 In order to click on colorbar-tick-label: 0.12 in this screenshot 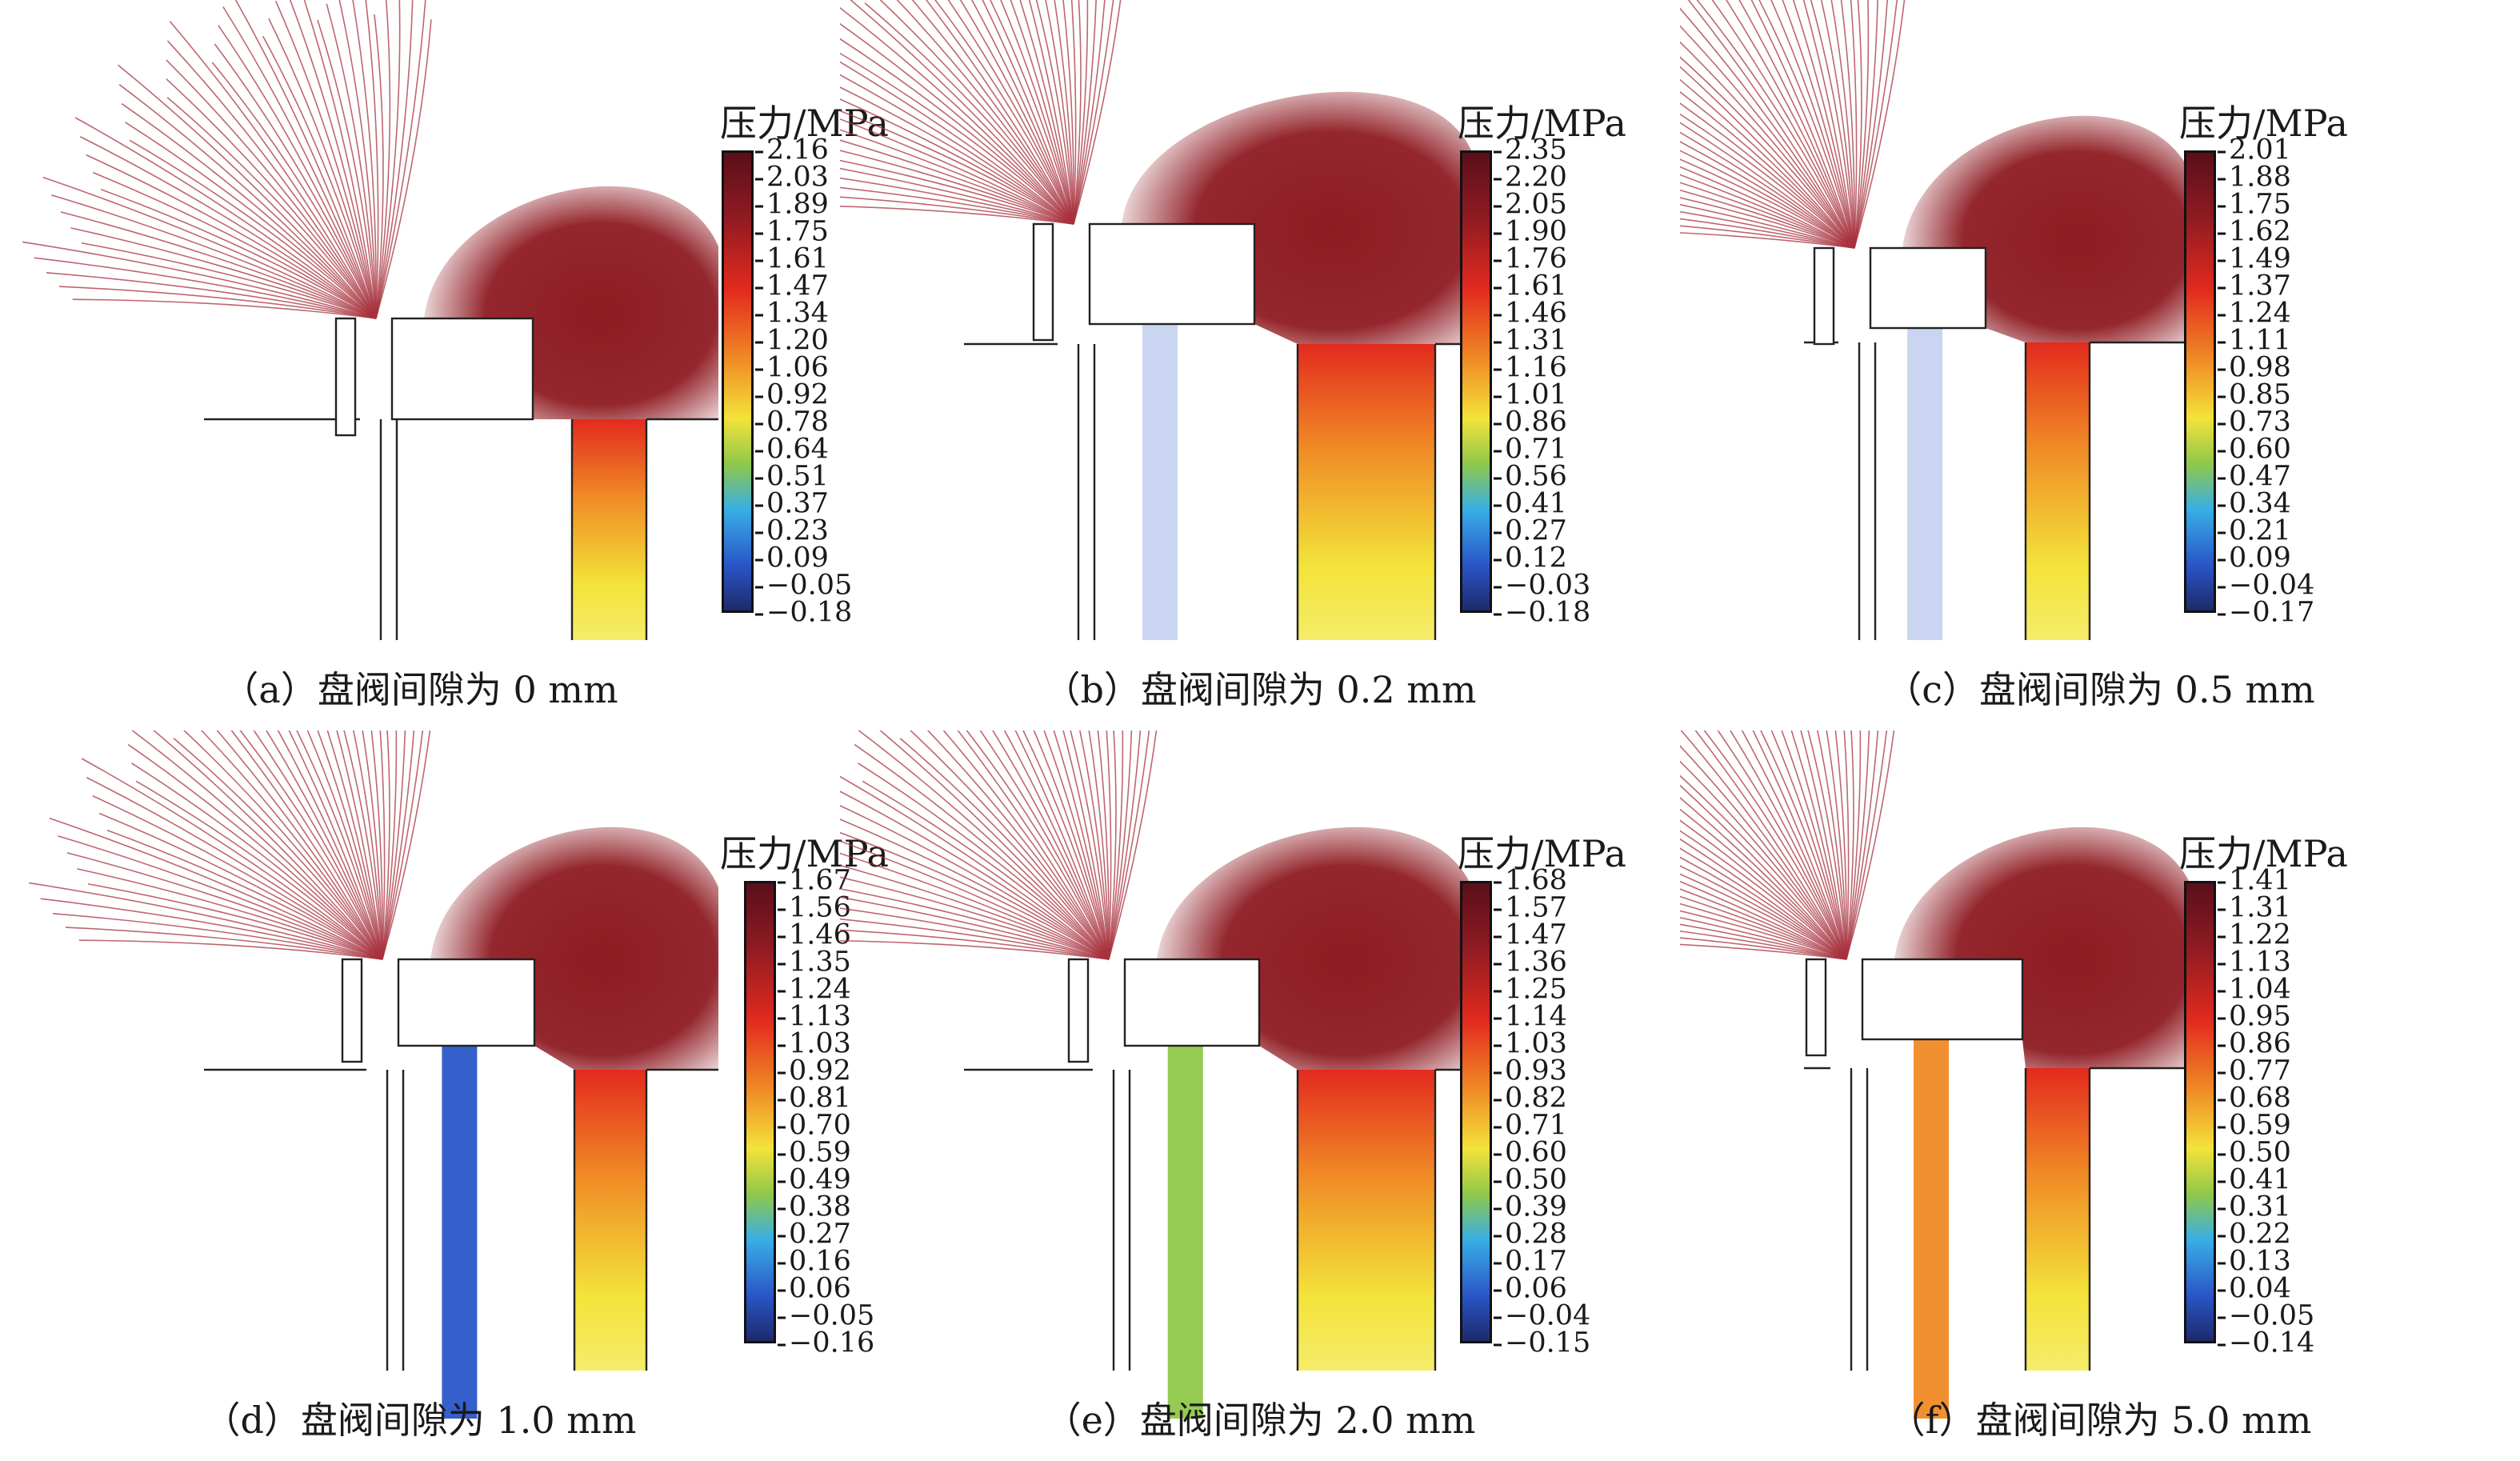, I will do `click(1530, 558)`.